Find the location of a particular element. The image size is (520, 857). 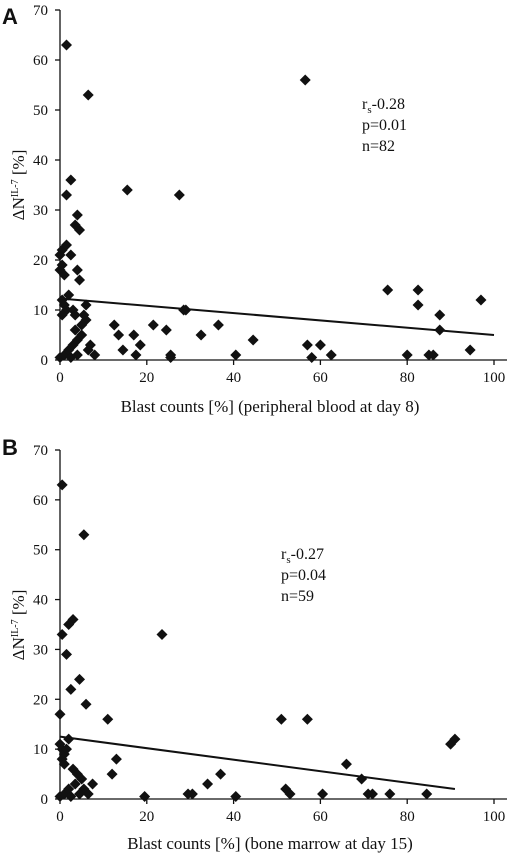

y-tick-label-b-4: 40 is located at coordinates (40, 601).